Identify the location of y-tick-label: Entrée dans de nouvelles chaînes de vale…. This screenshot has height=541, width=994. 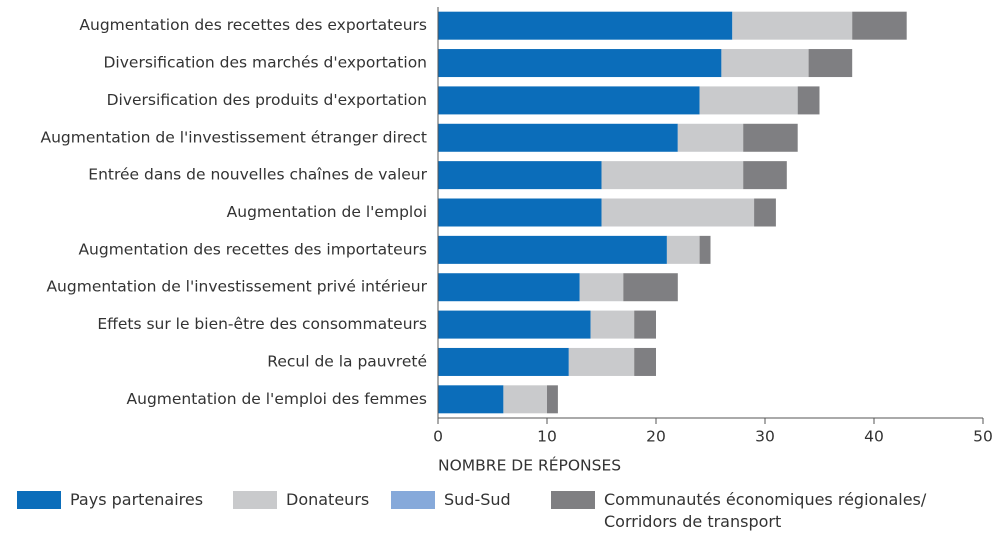
(257, 175).